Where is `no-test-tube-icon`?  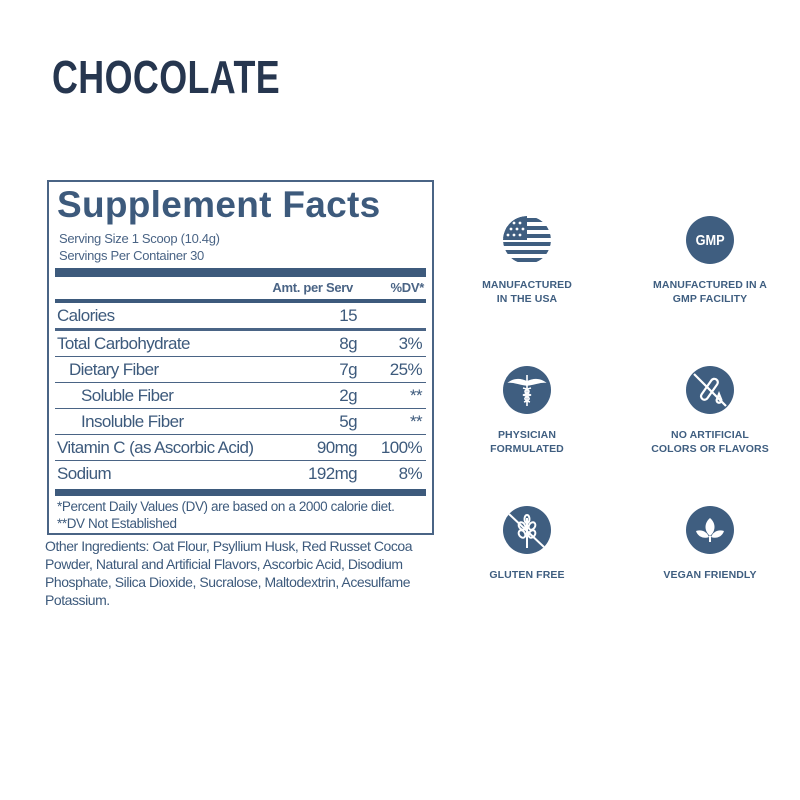
no-test-tube-icon is located at coordinates (710, 390).